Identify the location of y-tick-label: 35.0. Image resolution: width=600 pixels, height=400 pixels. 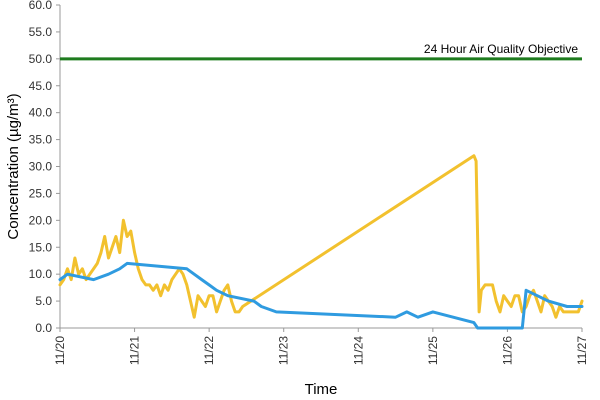
(41, 140).